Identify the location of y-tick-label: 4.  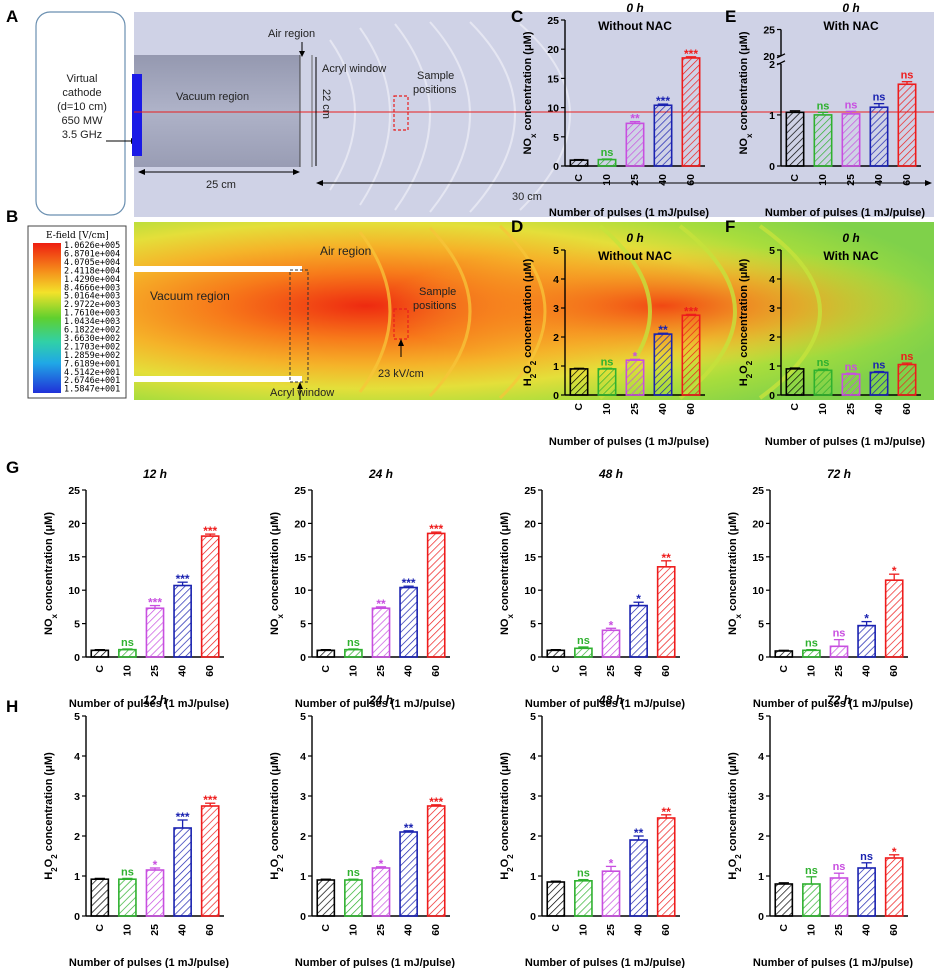
(533, 757).